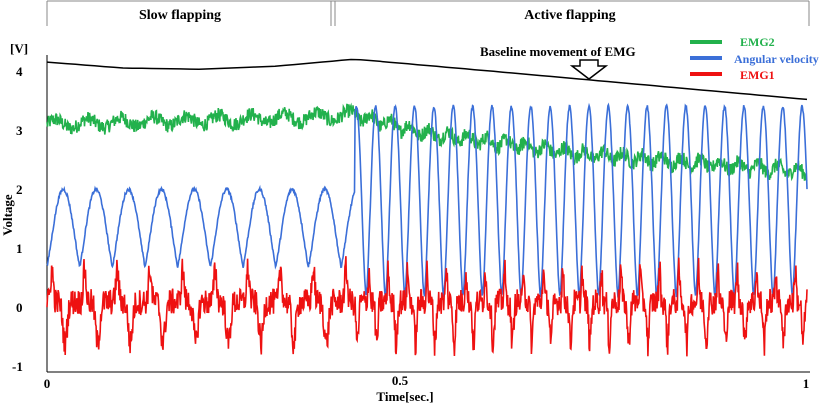 Image resolution: width=827 pixels, height=406 pixels. What do you see at coordinates (589, 69) in the screenshot?
I see `down-arrow-icon` at bounding box center [589, 69].